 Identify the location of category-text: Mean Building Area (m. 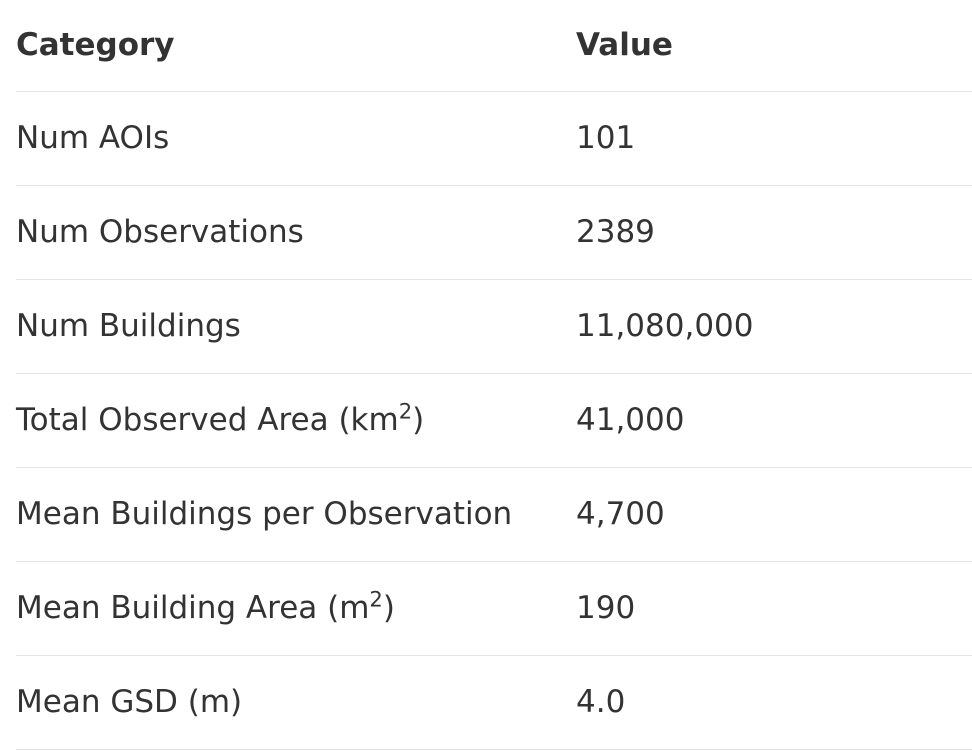
(193, 608).